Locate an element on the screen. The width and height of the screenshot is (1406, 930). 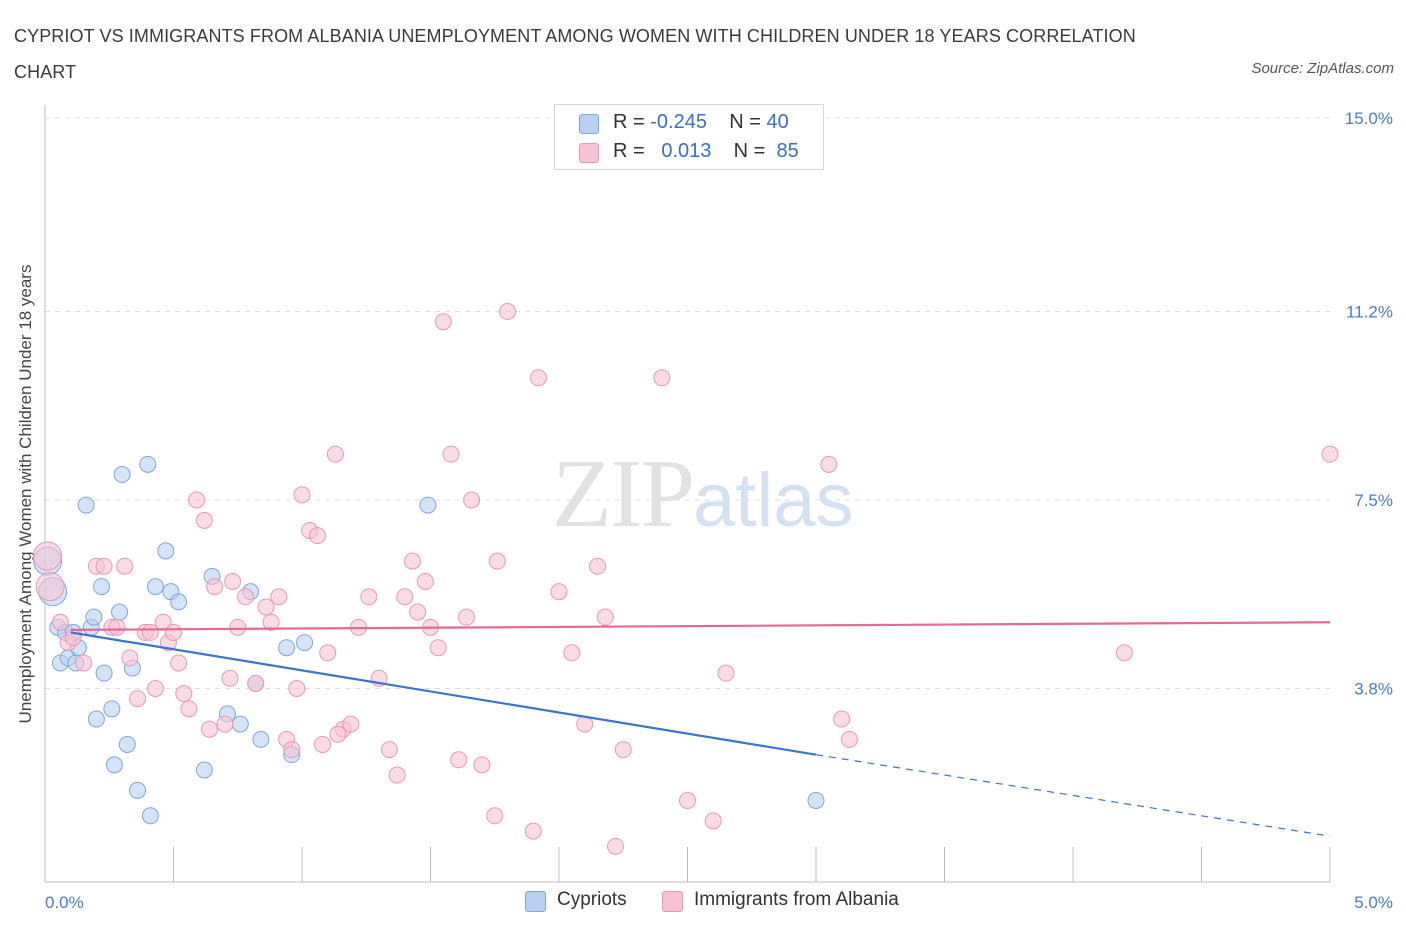
x-tick-label: 0.0% is located at coordinates (64, 902).